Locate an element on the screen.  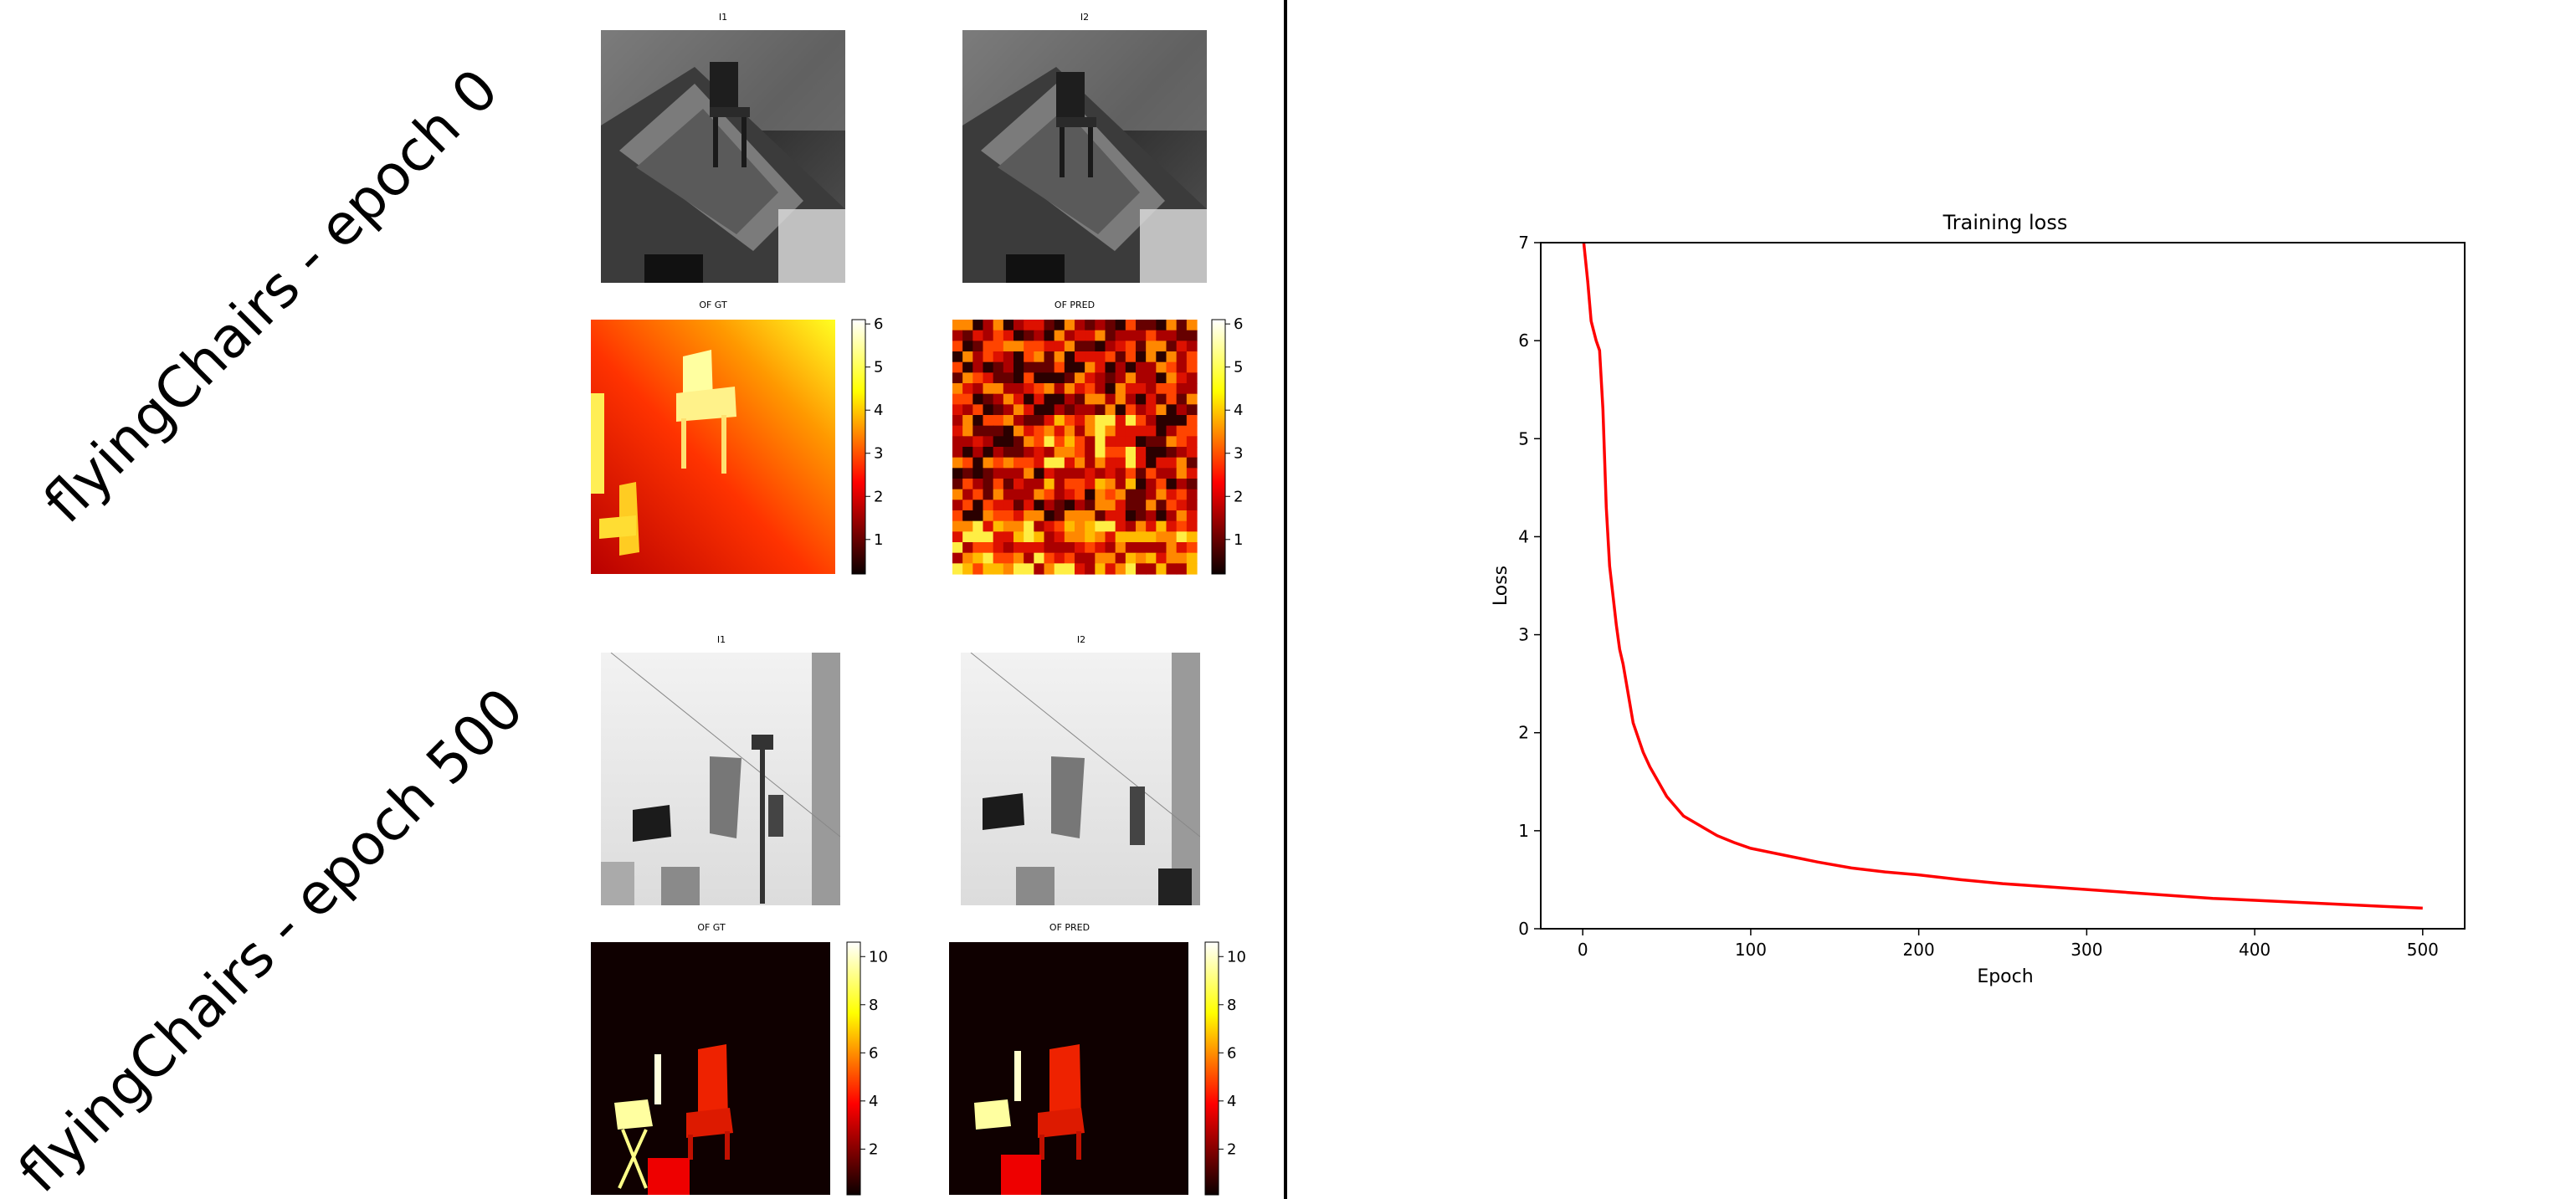
panel-title-i2-epoch0: I2 is located at coordinates (1084, 17).